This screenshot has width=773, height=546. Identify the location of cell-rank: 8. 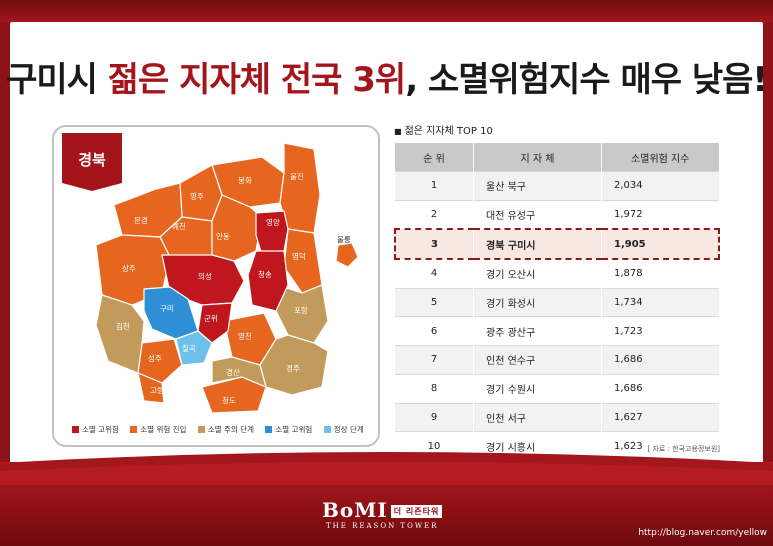
(434, 388).